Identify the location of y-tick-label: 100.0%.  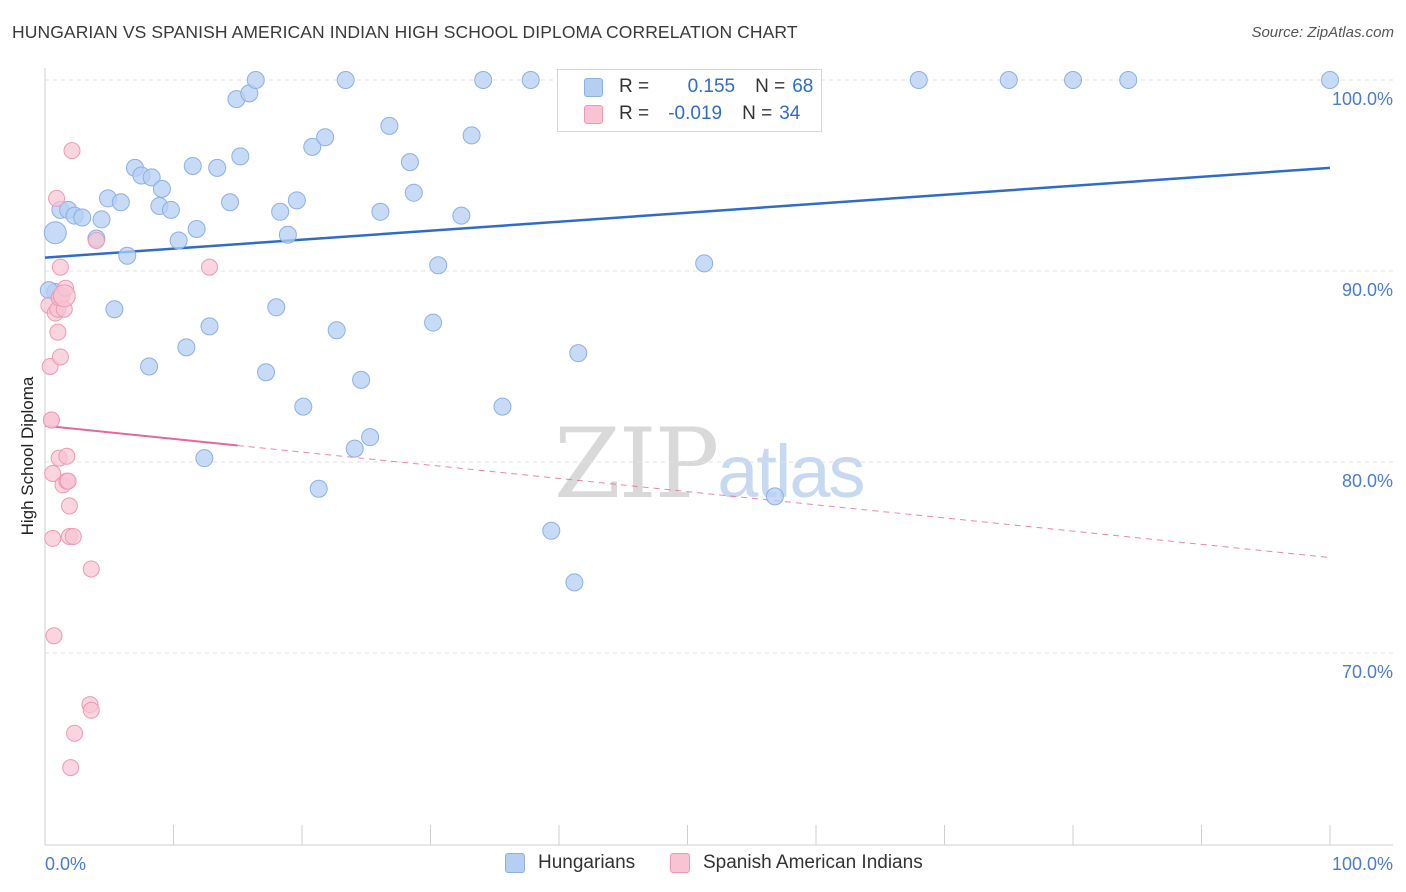
(1362, 99).